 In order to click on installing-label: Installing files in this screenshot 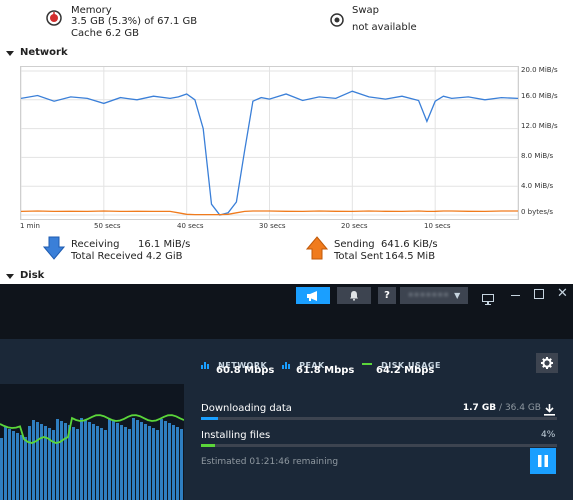, I will do `click(236, 435)`.